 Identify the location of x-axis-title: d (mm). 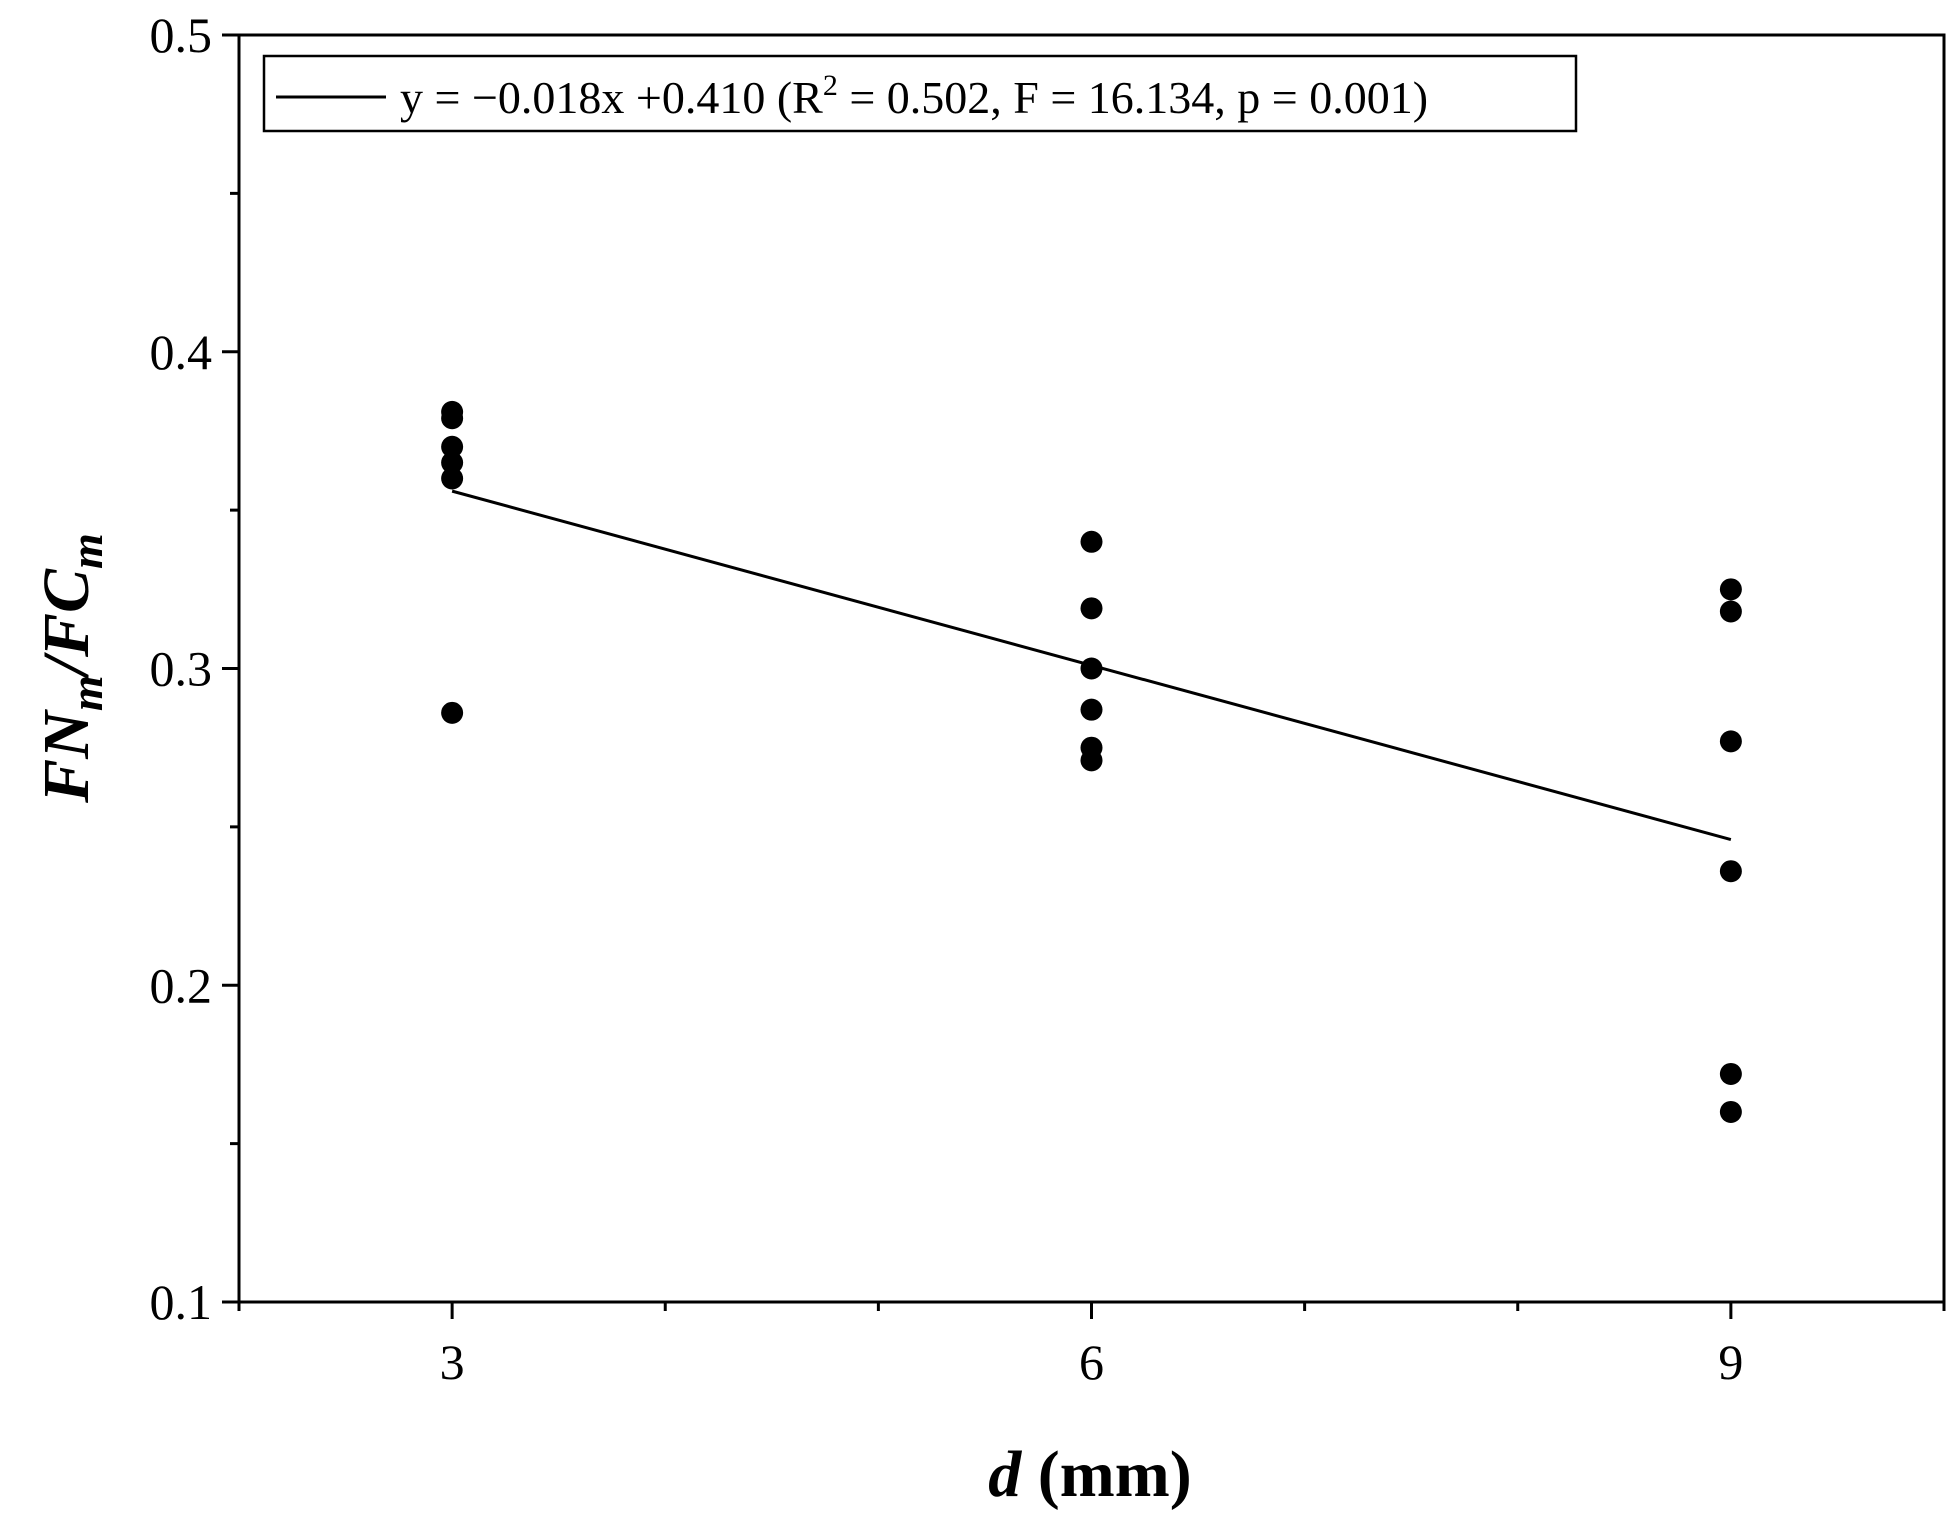
(1089, 1474).